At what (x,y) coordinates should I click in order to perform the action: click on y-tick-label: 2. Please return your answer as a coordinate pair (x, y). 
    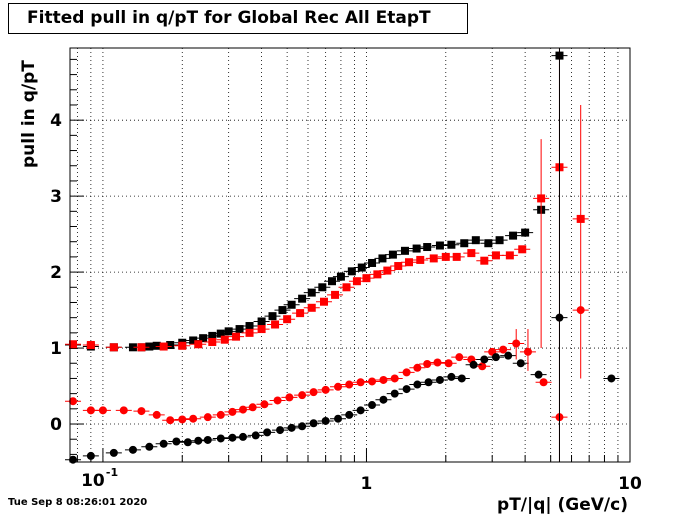
    Looking at the image, I should click on (56, 273).